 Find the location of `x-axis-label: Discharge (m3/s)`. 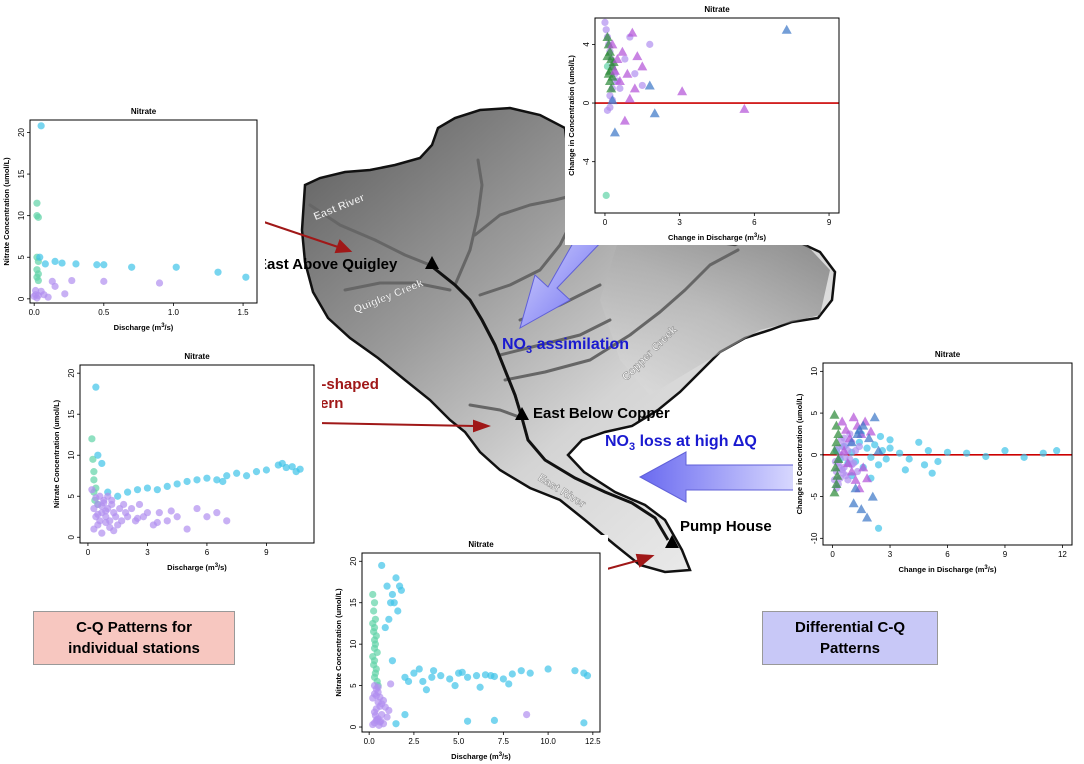

x-axis-label: Discharge (m3/s) is located at coordinates (144, 327).